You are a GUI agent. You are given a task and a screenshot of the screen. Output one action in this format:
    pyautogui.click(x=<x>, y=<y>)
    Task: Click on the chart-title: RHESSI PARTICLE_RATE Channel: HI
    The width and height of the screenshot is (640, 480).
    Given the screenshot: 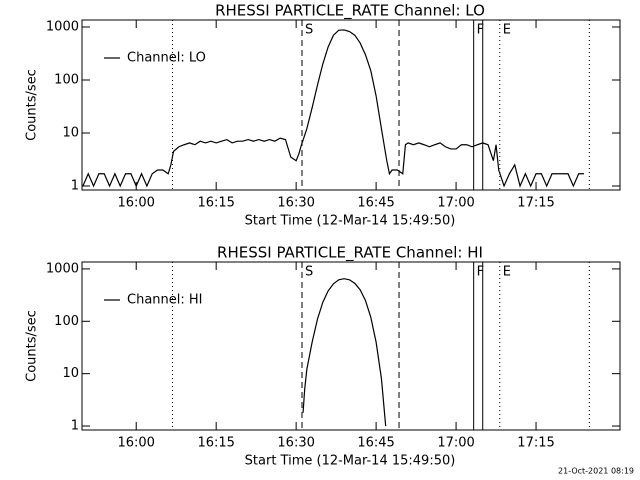 What is the action you would take?
    pyautogui.click(x=350, y=253)
    